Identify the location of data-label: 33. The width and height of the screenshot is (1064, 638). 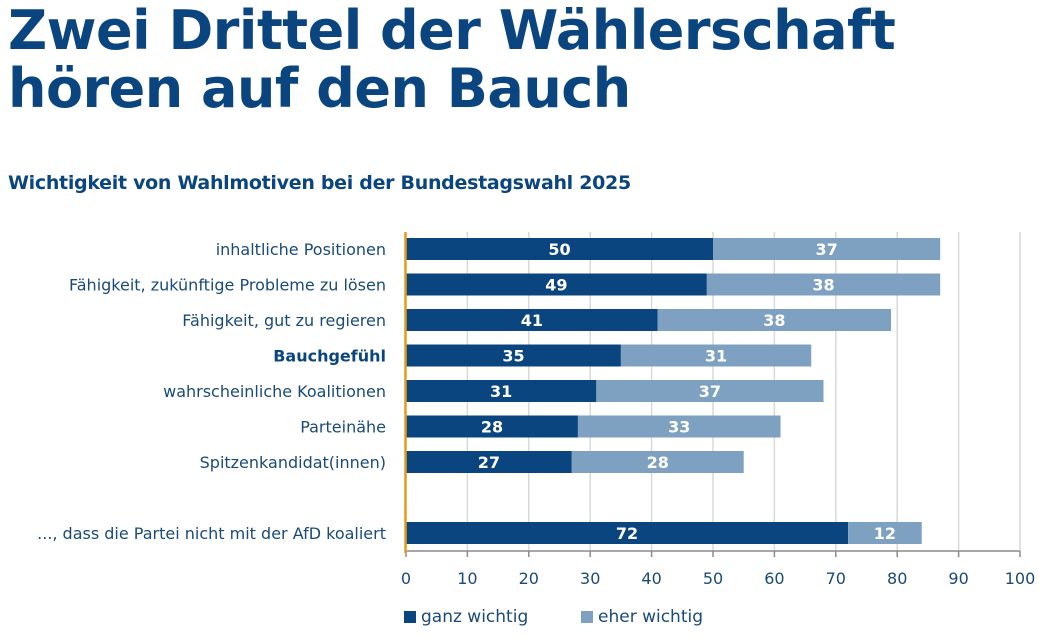
(679, 427).